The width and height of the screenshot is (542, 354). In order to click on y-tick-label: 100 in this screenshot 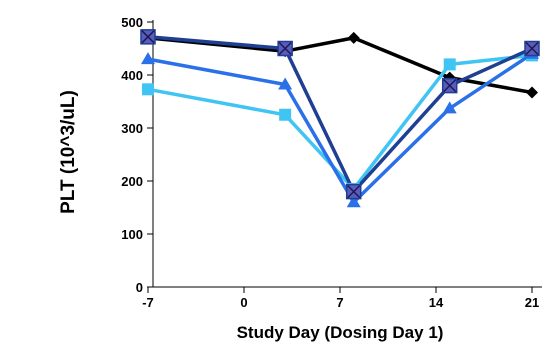, I will do `click(132, 234)`.